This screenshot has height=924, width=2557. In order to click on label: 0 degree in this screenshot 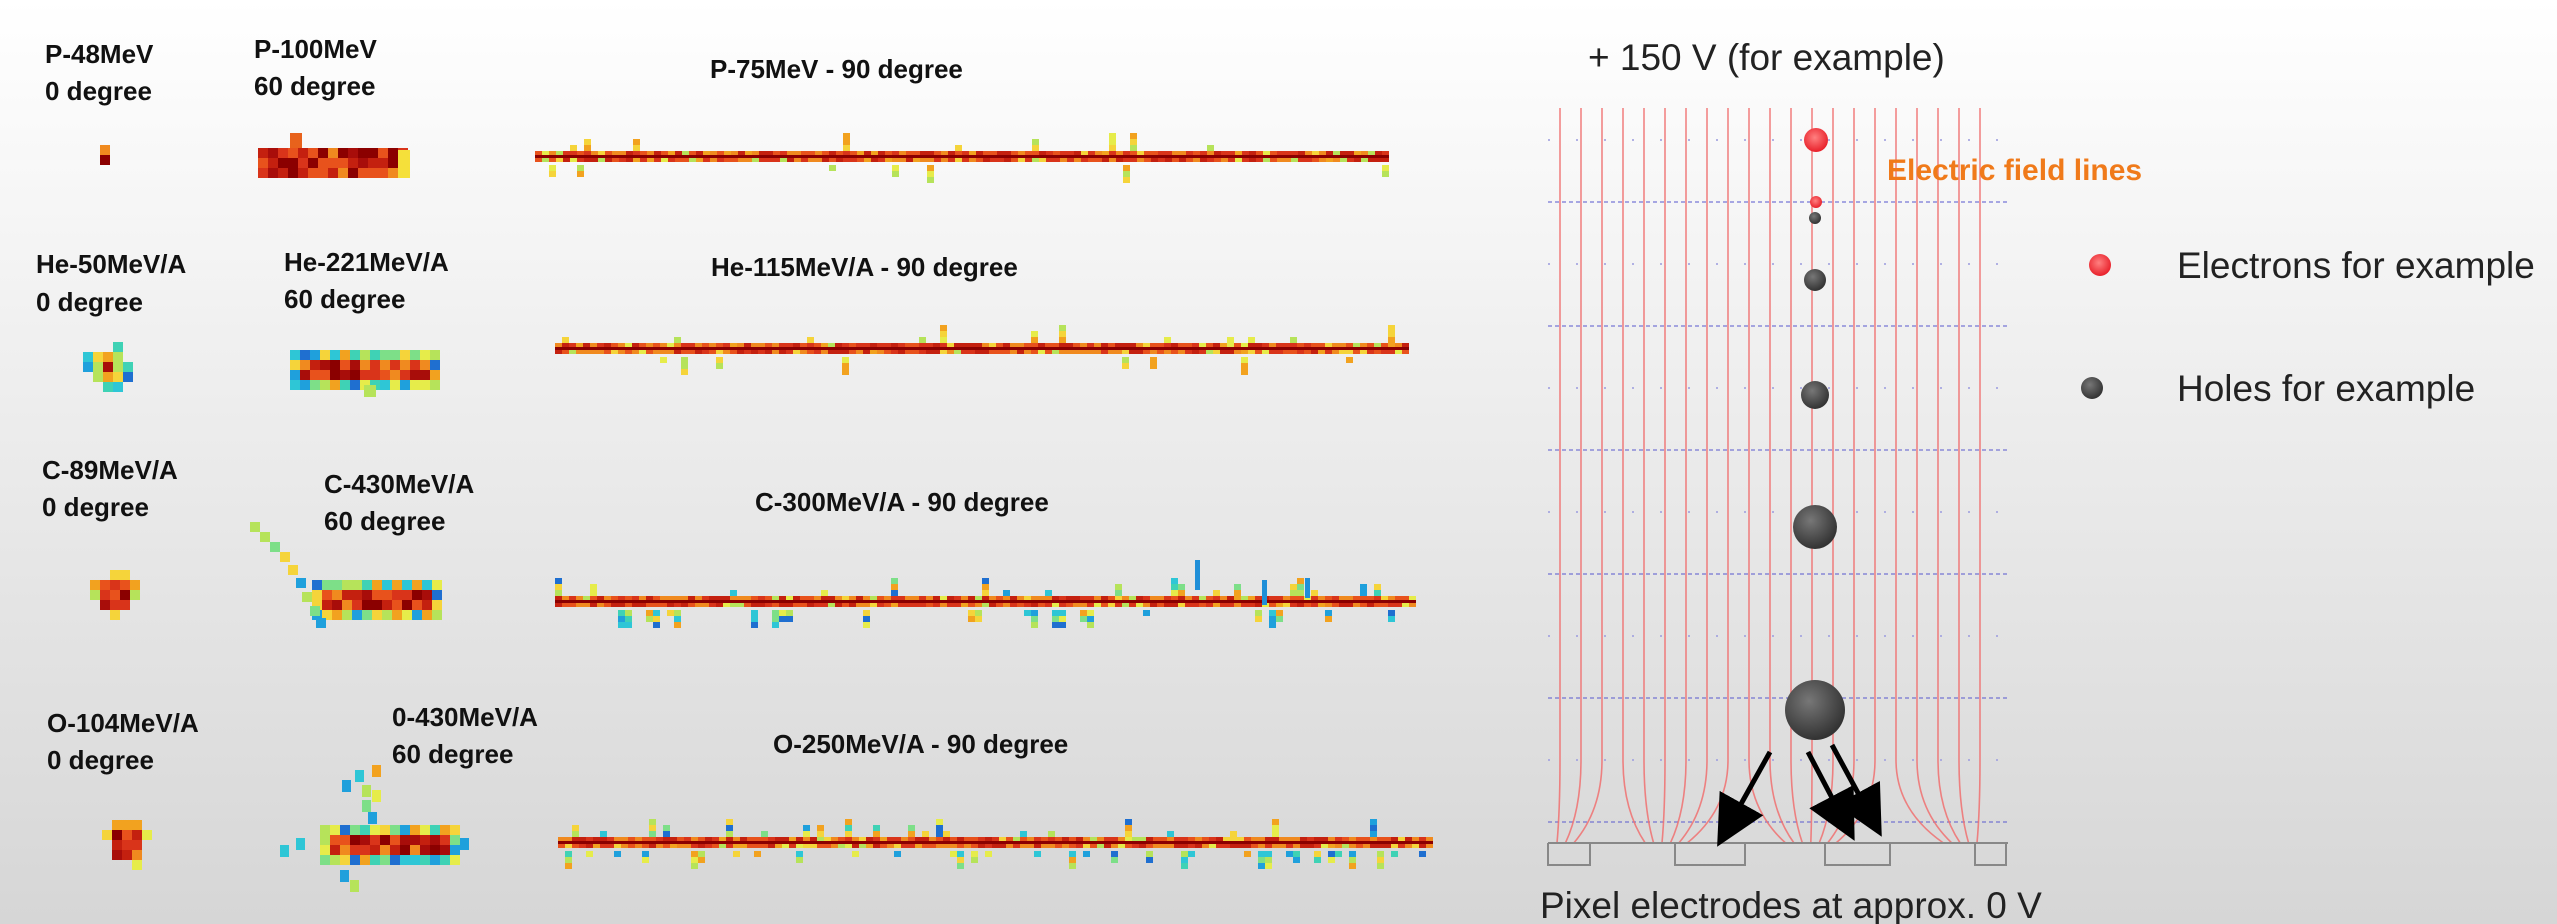, I will do `click(98, 91)`.